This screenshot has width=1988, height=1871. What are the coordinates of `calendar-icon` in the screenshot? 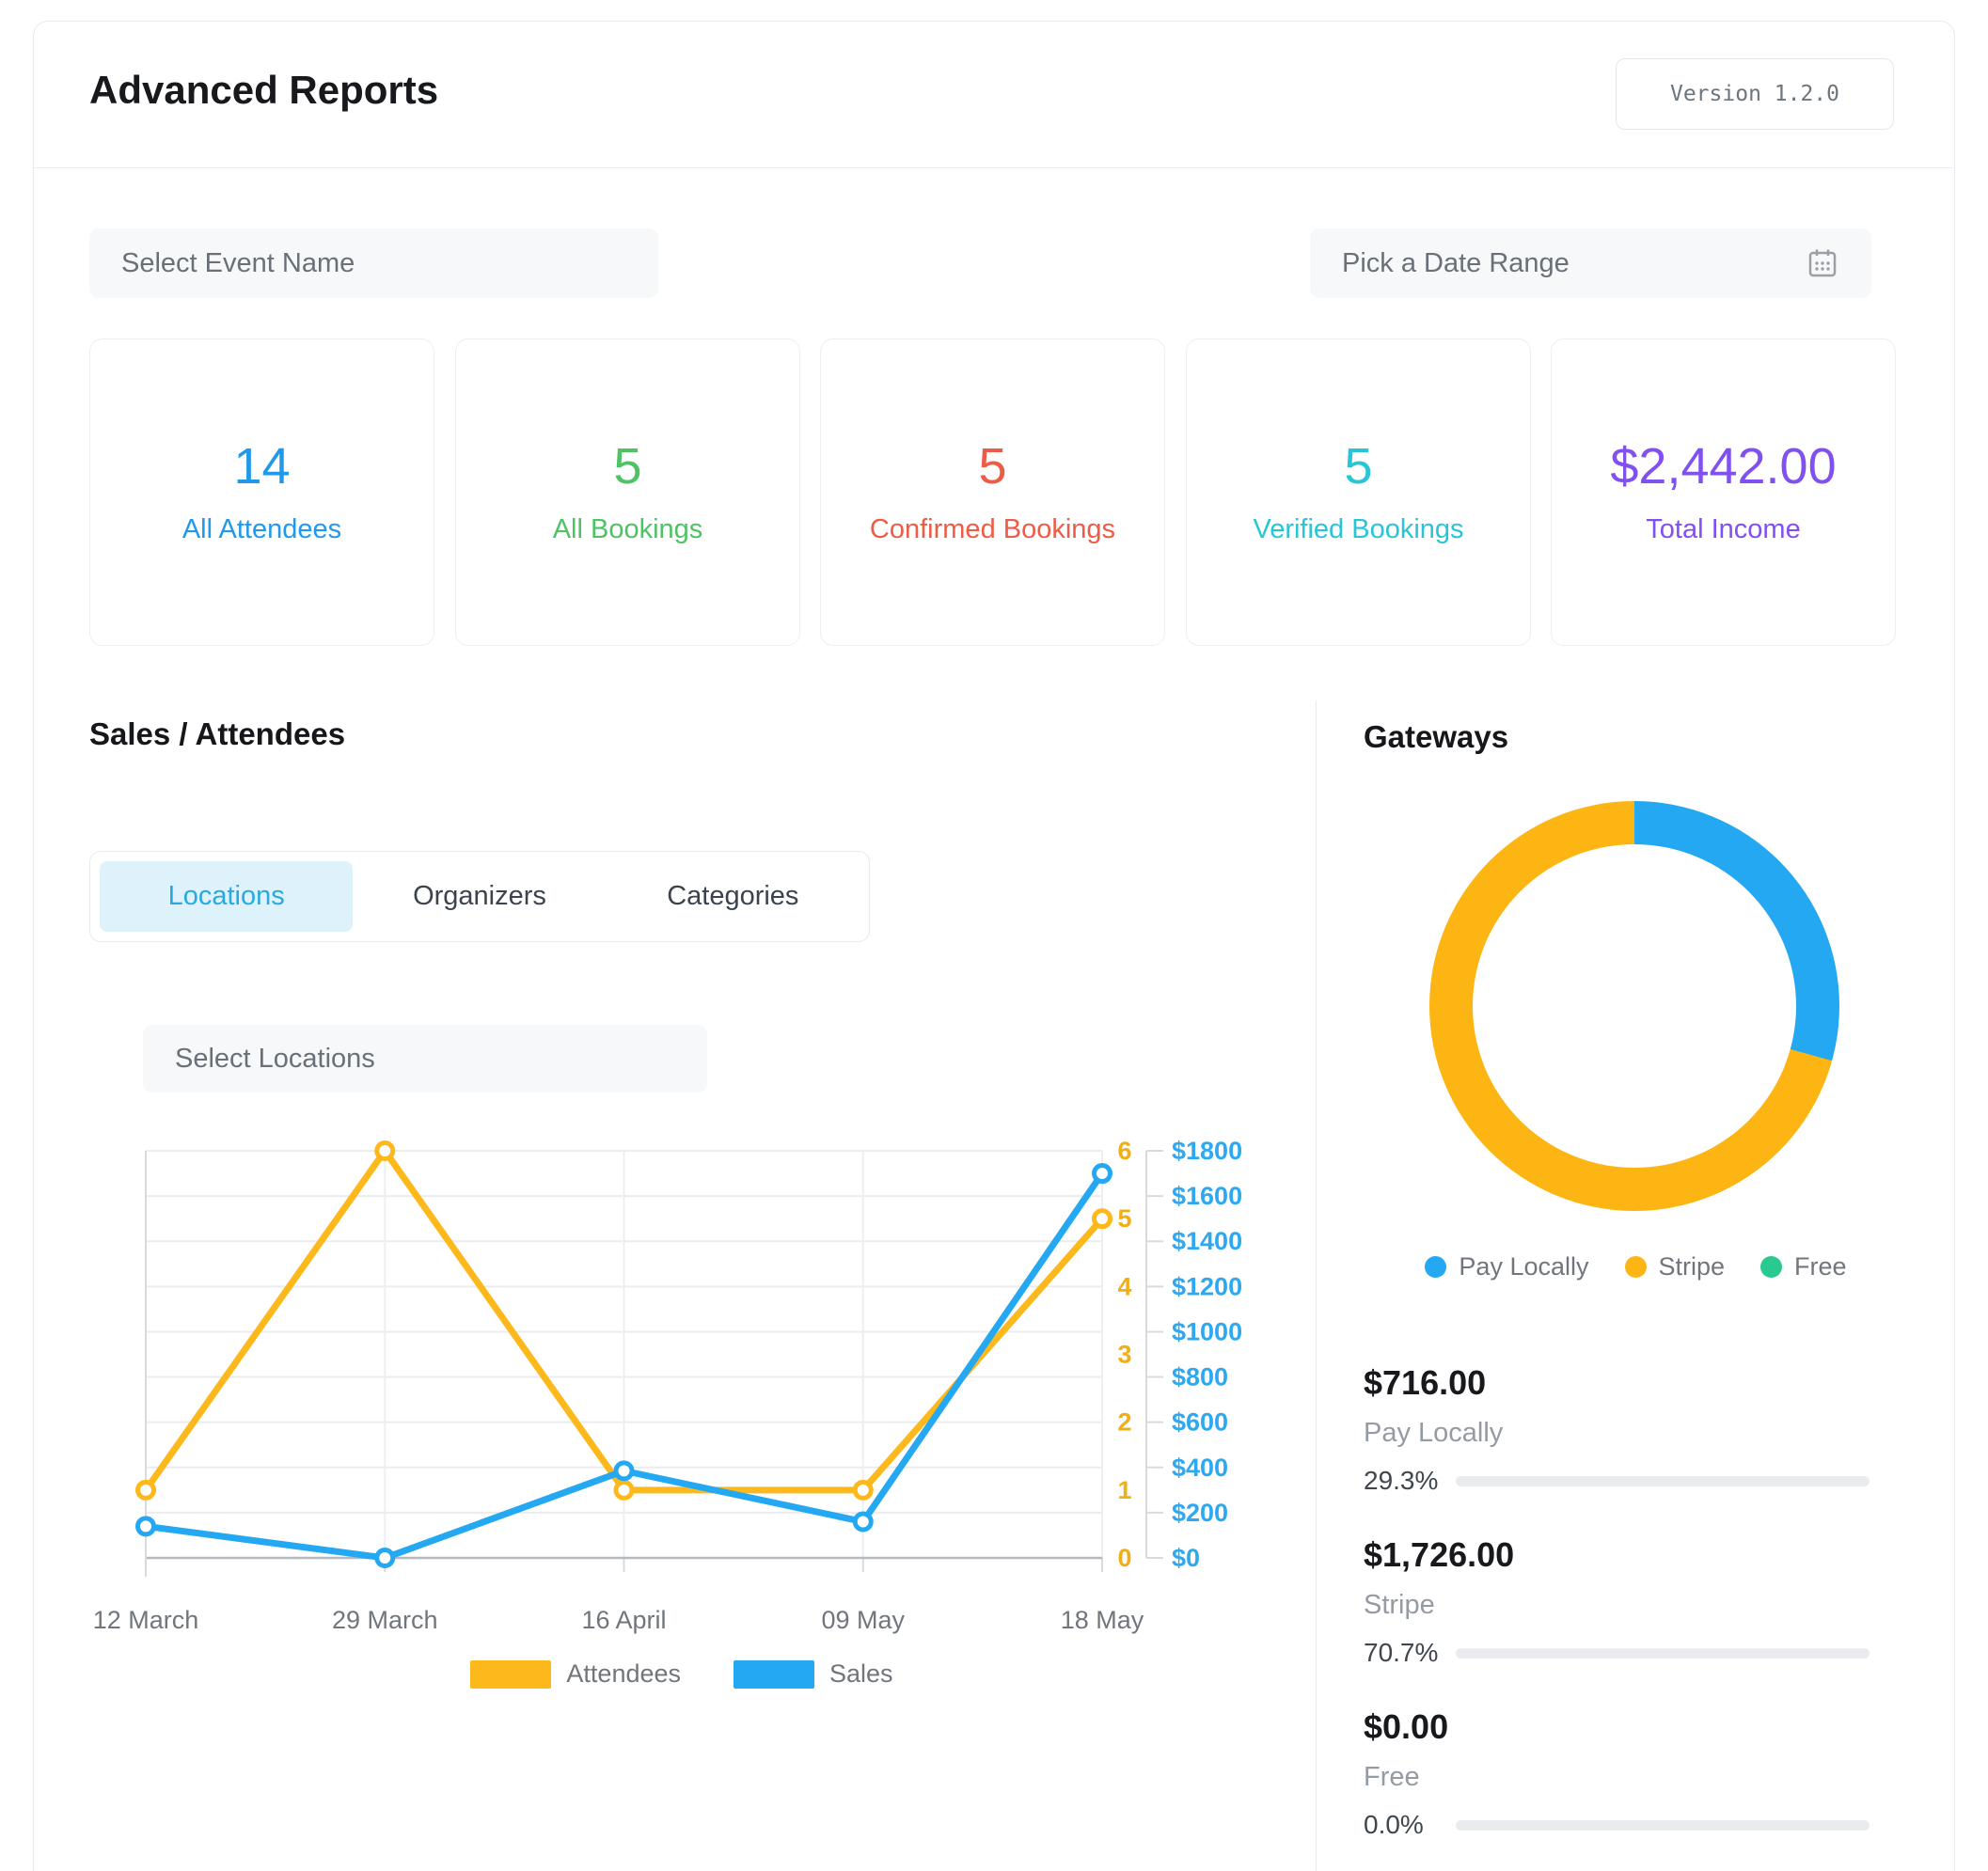 It's located at (1822, 263).